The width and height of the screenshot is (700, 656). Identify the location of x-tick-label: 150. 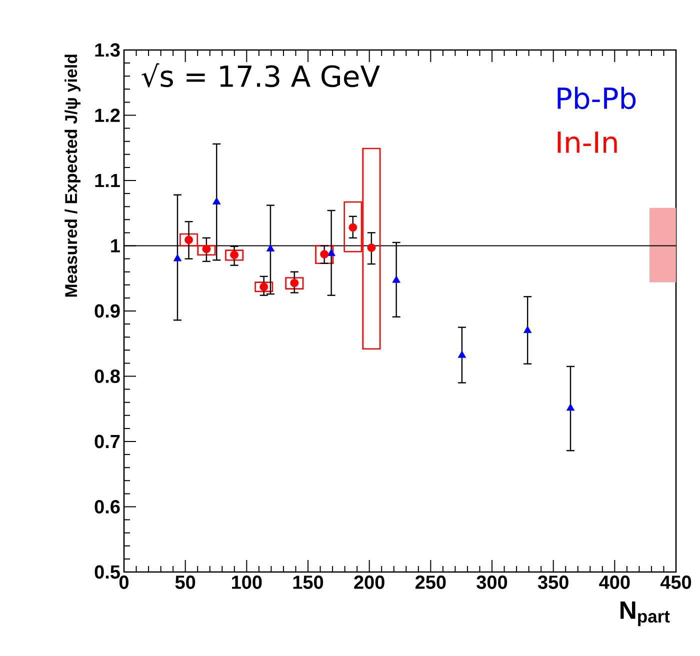
(308, 582).